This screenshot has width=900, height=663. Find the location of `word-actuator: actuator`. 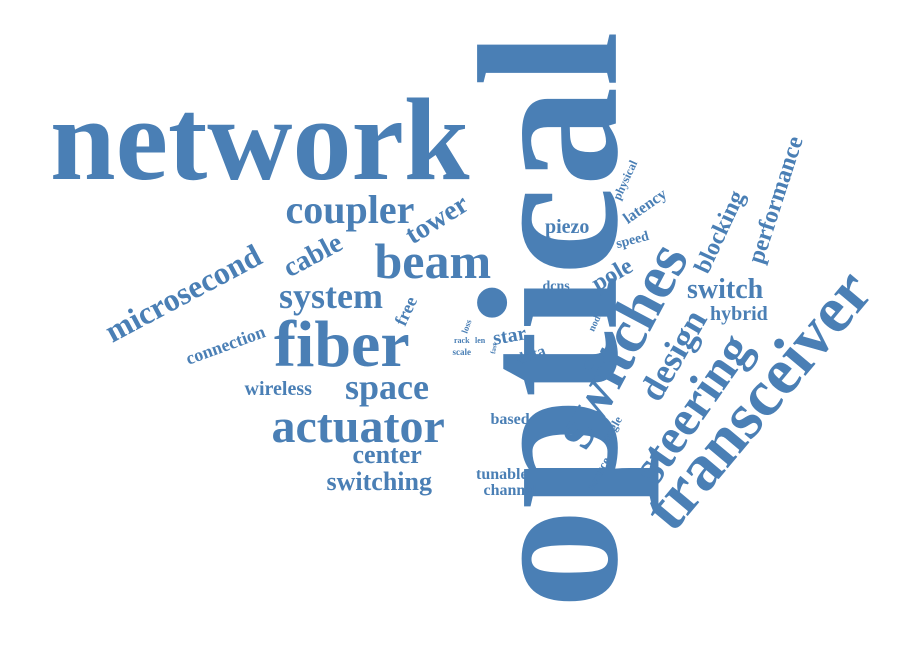

word-actuator: actuator is located at coordinates (358, 426).